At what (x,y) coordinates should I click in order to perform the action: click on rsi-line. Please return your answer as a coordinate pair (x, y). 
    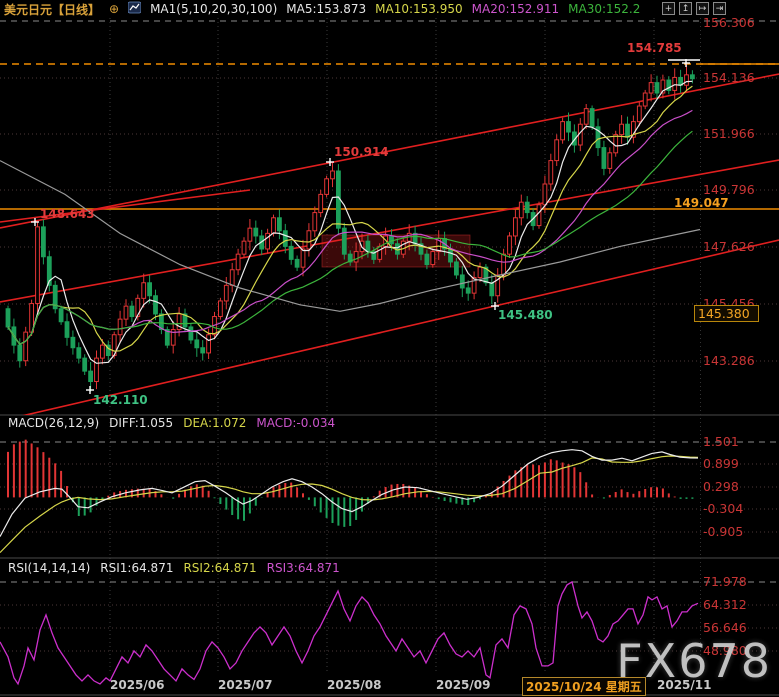
    Looking at the image, I should click on (349, 633).